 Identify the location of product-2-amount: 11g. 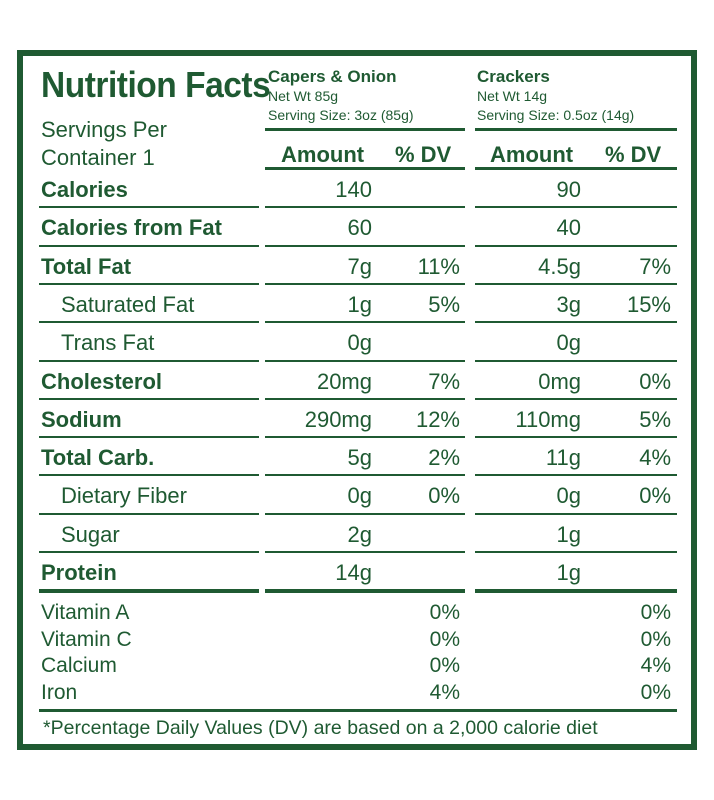
(563, 458).